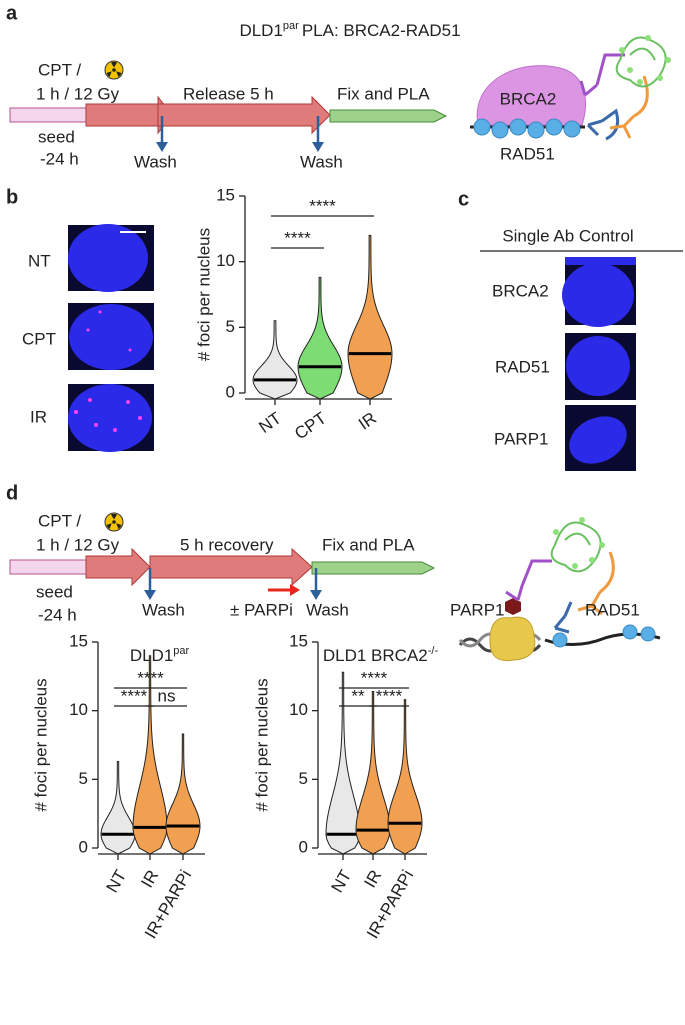 This screenshot has height=1025, width=685. What do you see at coordinates (12, 197) in the screenshot?
I see `panel-label: b` at bounding box center [12, 197].